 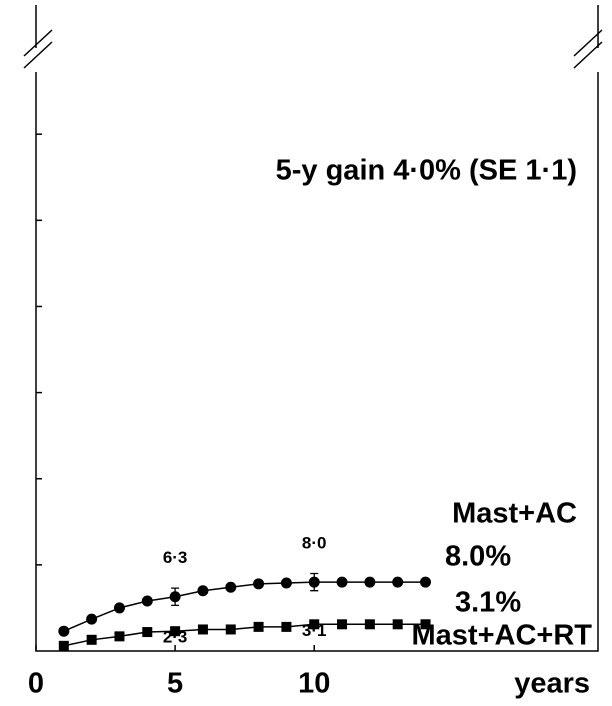 What do you see at coordinates (314, 684) in the screenshot?
I see `x-tick-label: 10` at bounding box center [314, 684].